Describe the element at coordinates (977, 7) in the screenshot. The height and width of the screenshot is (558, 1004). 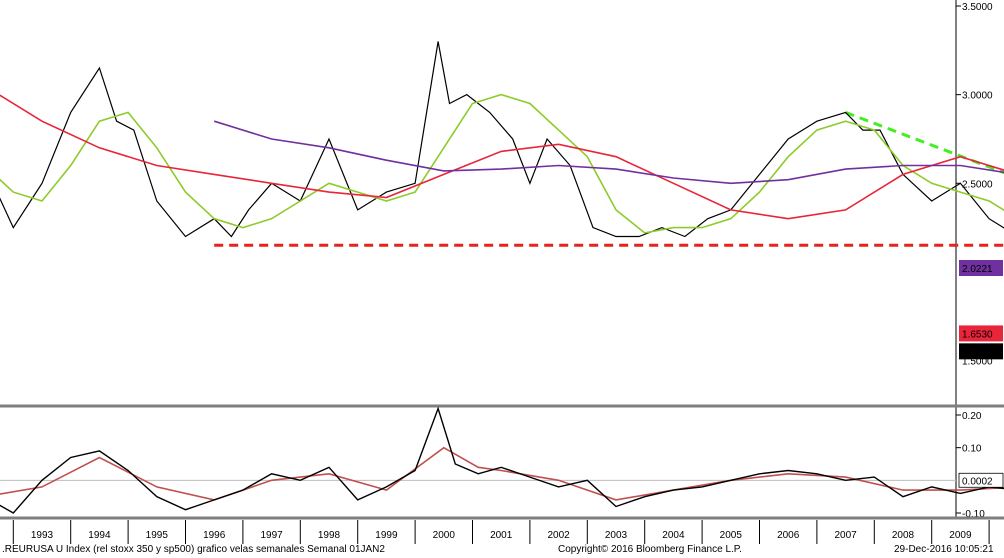
I see `y-tick-label: 3.5000` at that location.